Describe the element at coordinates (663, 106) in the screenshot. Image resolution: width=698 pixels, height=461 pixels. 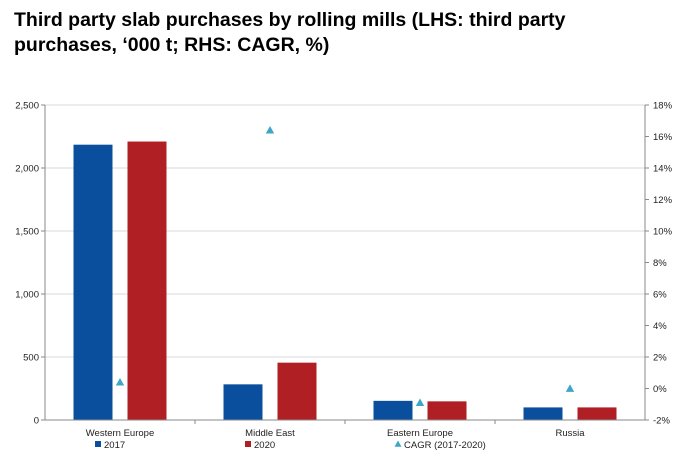
I see `right-tick-label: 18%` at that location.